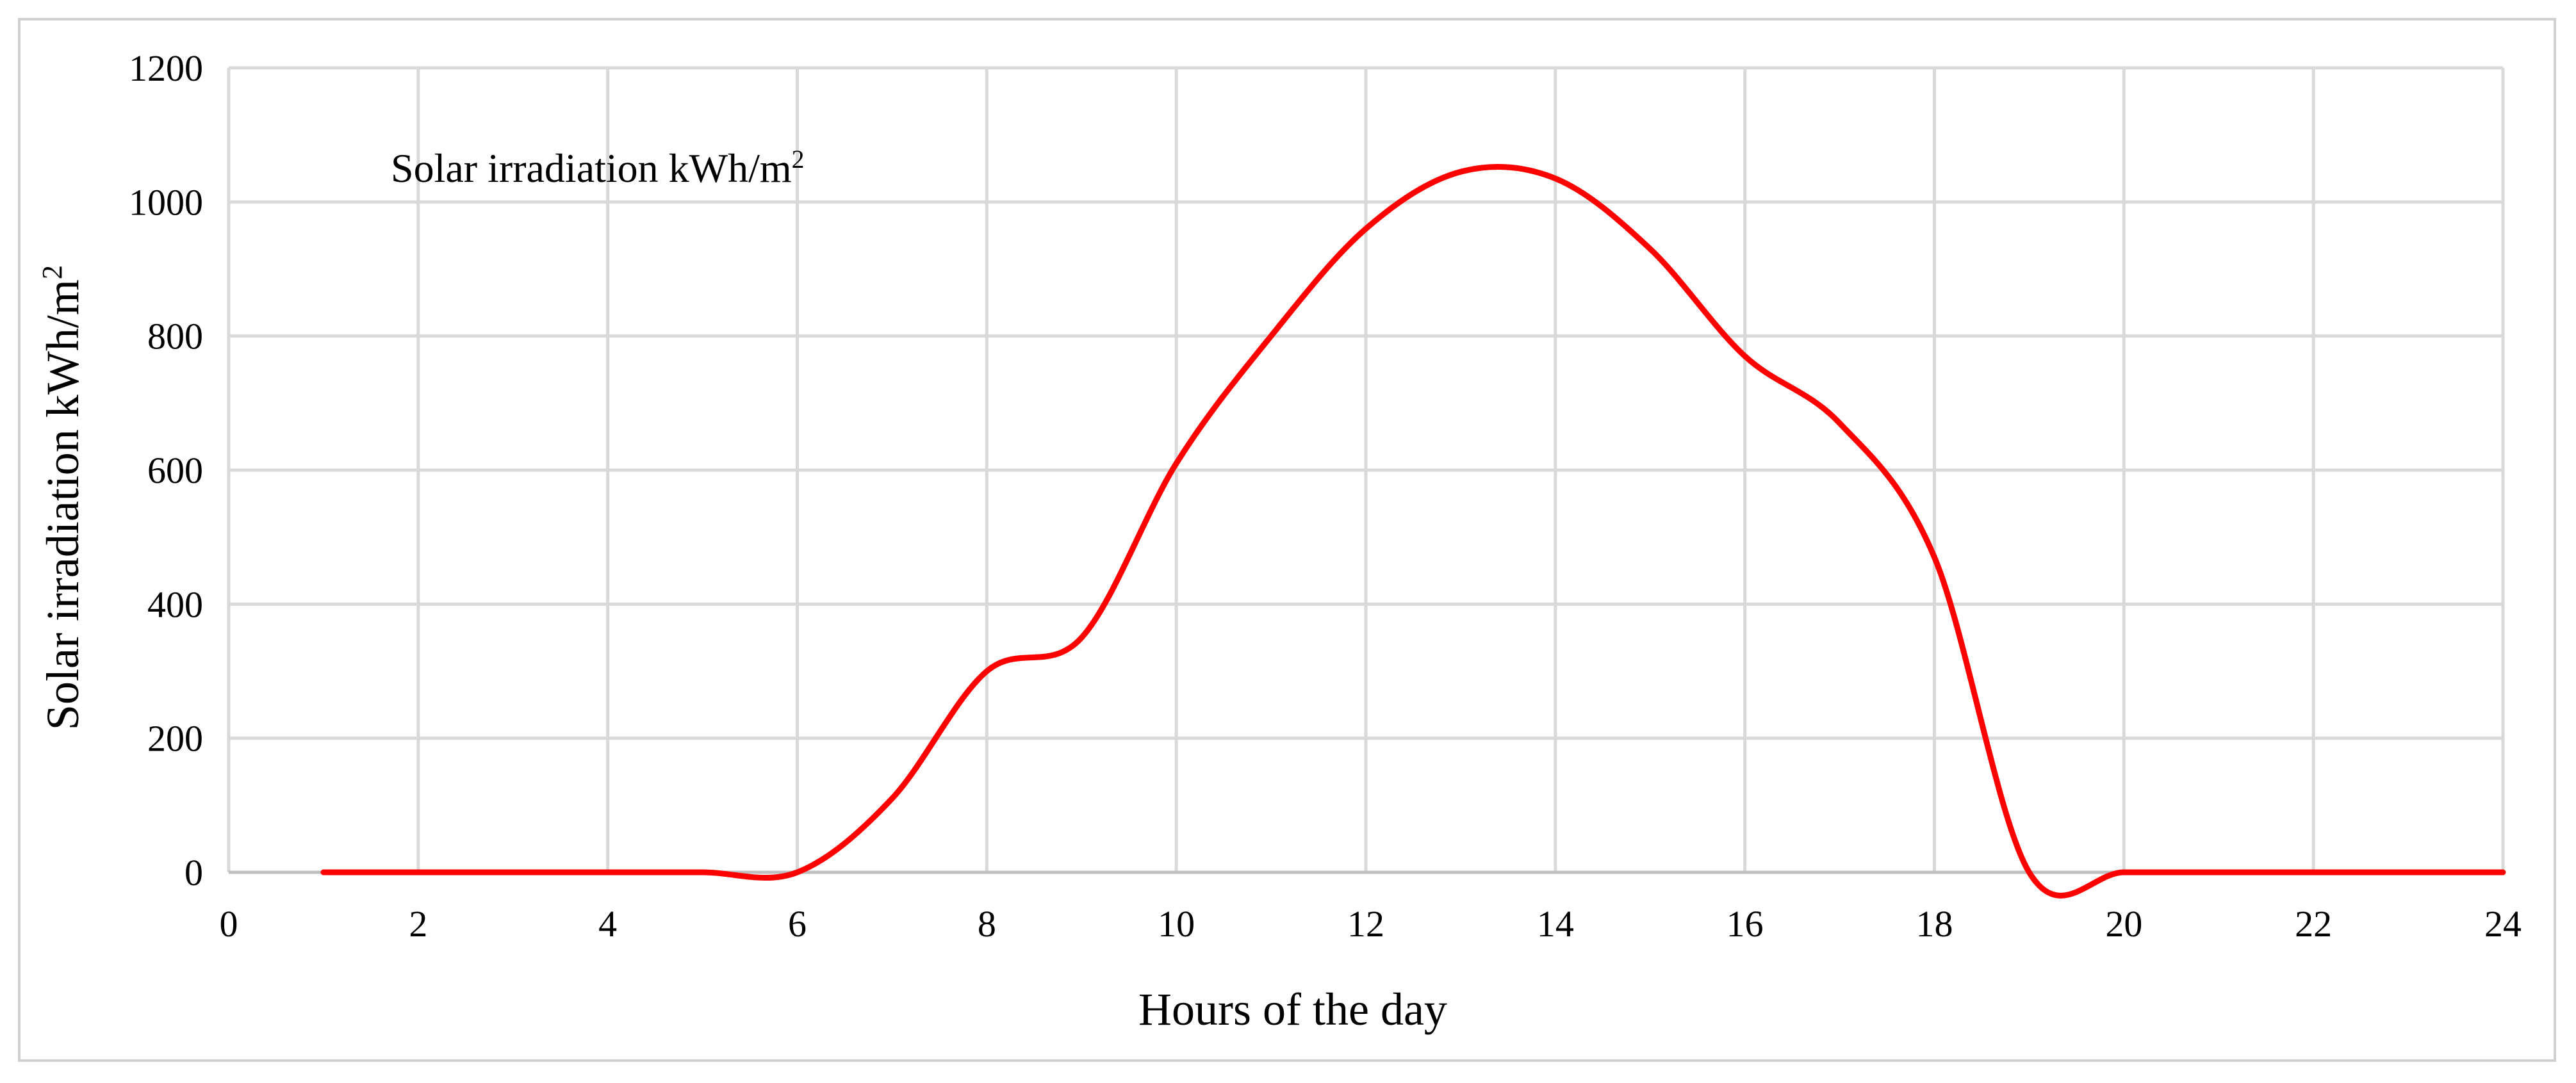 This screenshot has height=1083, width=2576. What do you see at coordinates (229, 924) in the screenshot?
I see `x-tick-label: 0` at bounding box center [229, 924].